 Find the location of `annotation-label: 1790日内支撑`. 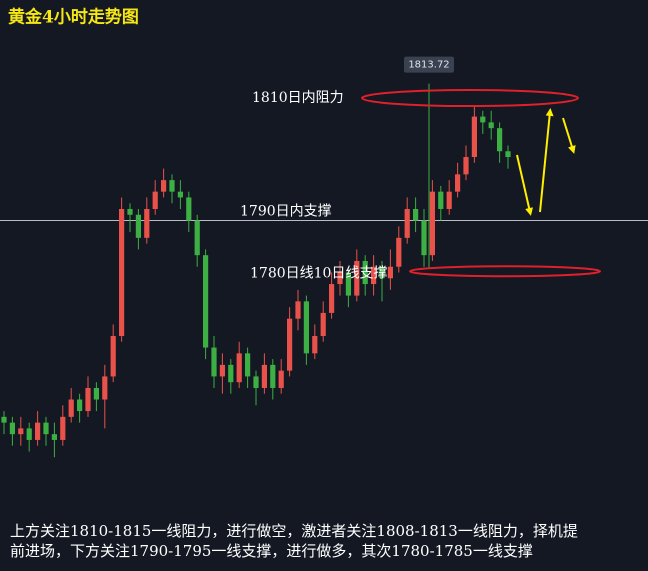

annotation-label: 1790日内支撑 is located at coordinates (286, 212).